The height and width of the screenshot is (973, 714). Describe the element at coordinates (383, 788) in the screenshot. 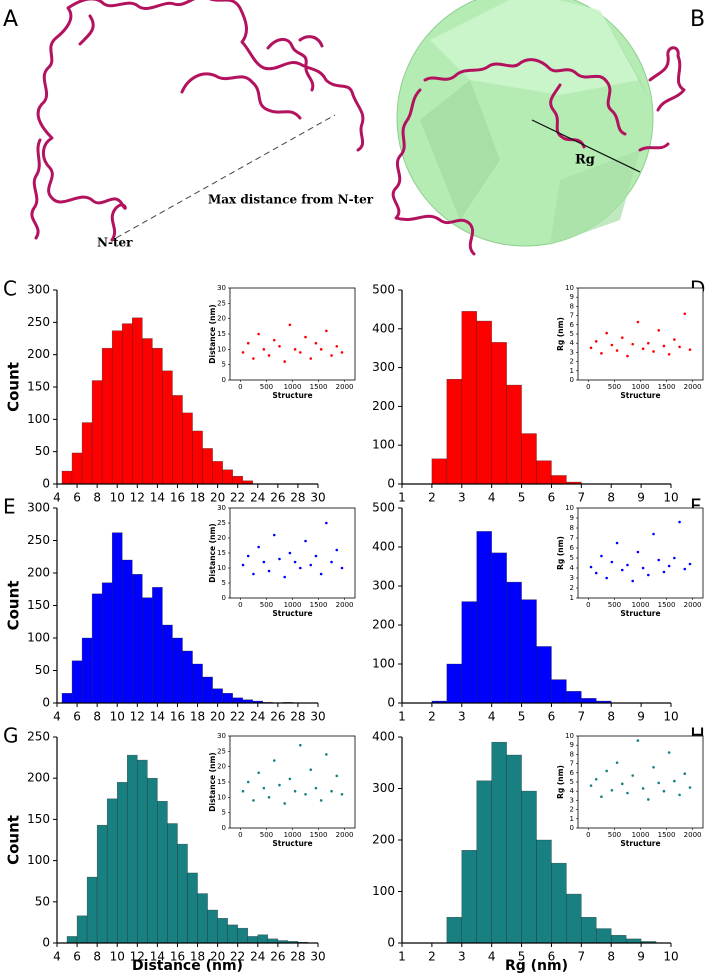

I see `y-tick-label: 300` at that location.